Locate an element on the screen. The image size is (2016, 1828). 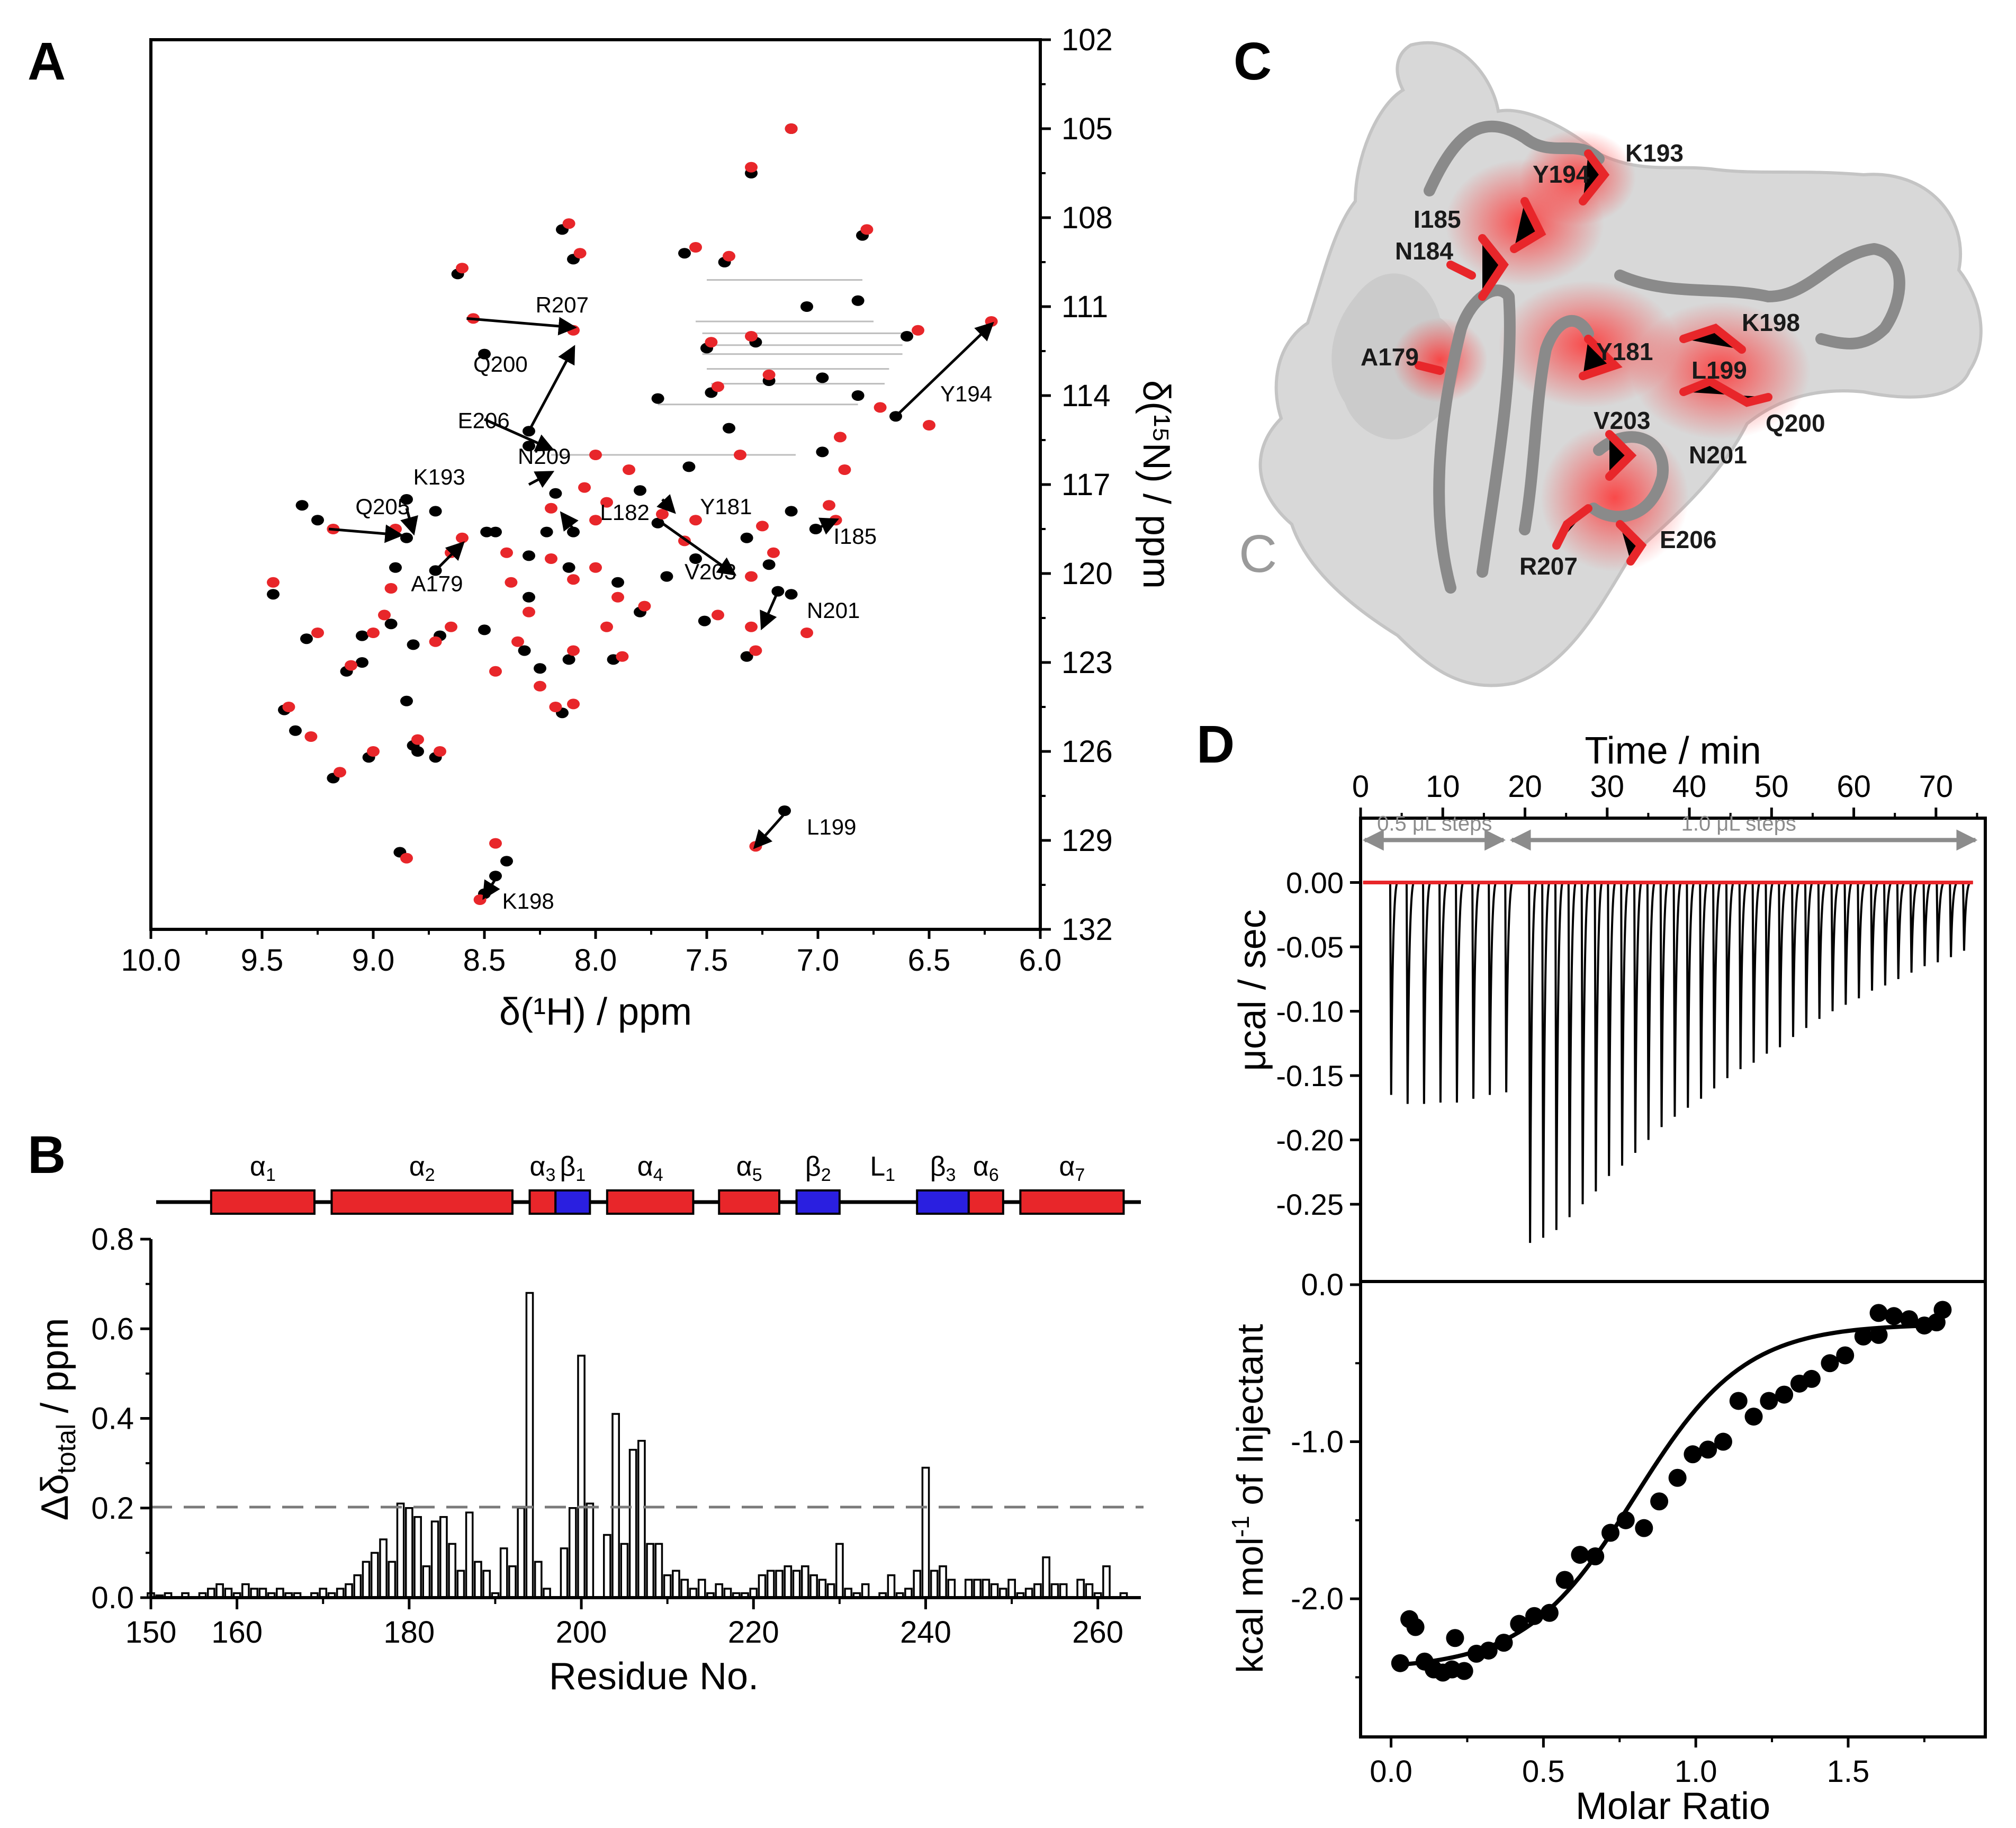
ss-label: α3 is located at coordinates (542, 1168).